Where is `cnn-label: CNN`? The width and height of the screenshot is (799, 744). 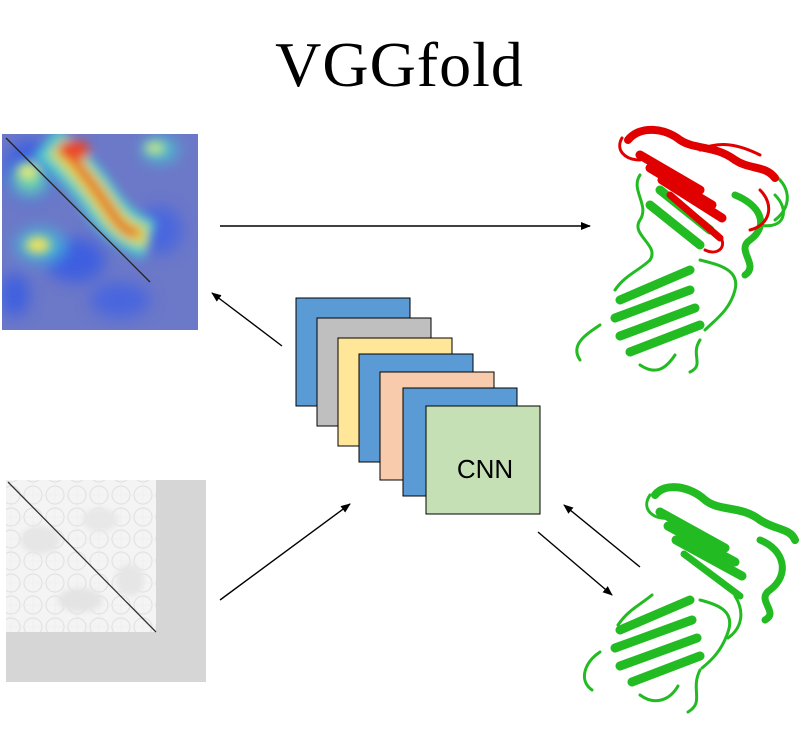
cnn-label: CNN is located at coordinates (485, 469).